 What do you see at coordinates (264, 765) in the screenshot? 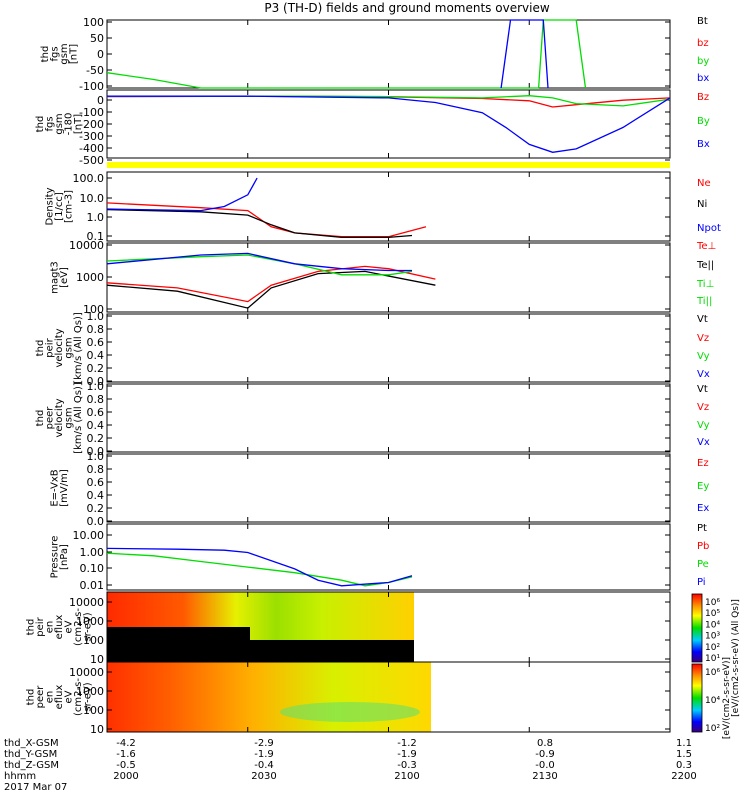
I see `x-value: -0.4` at bounding box center [264, 765].